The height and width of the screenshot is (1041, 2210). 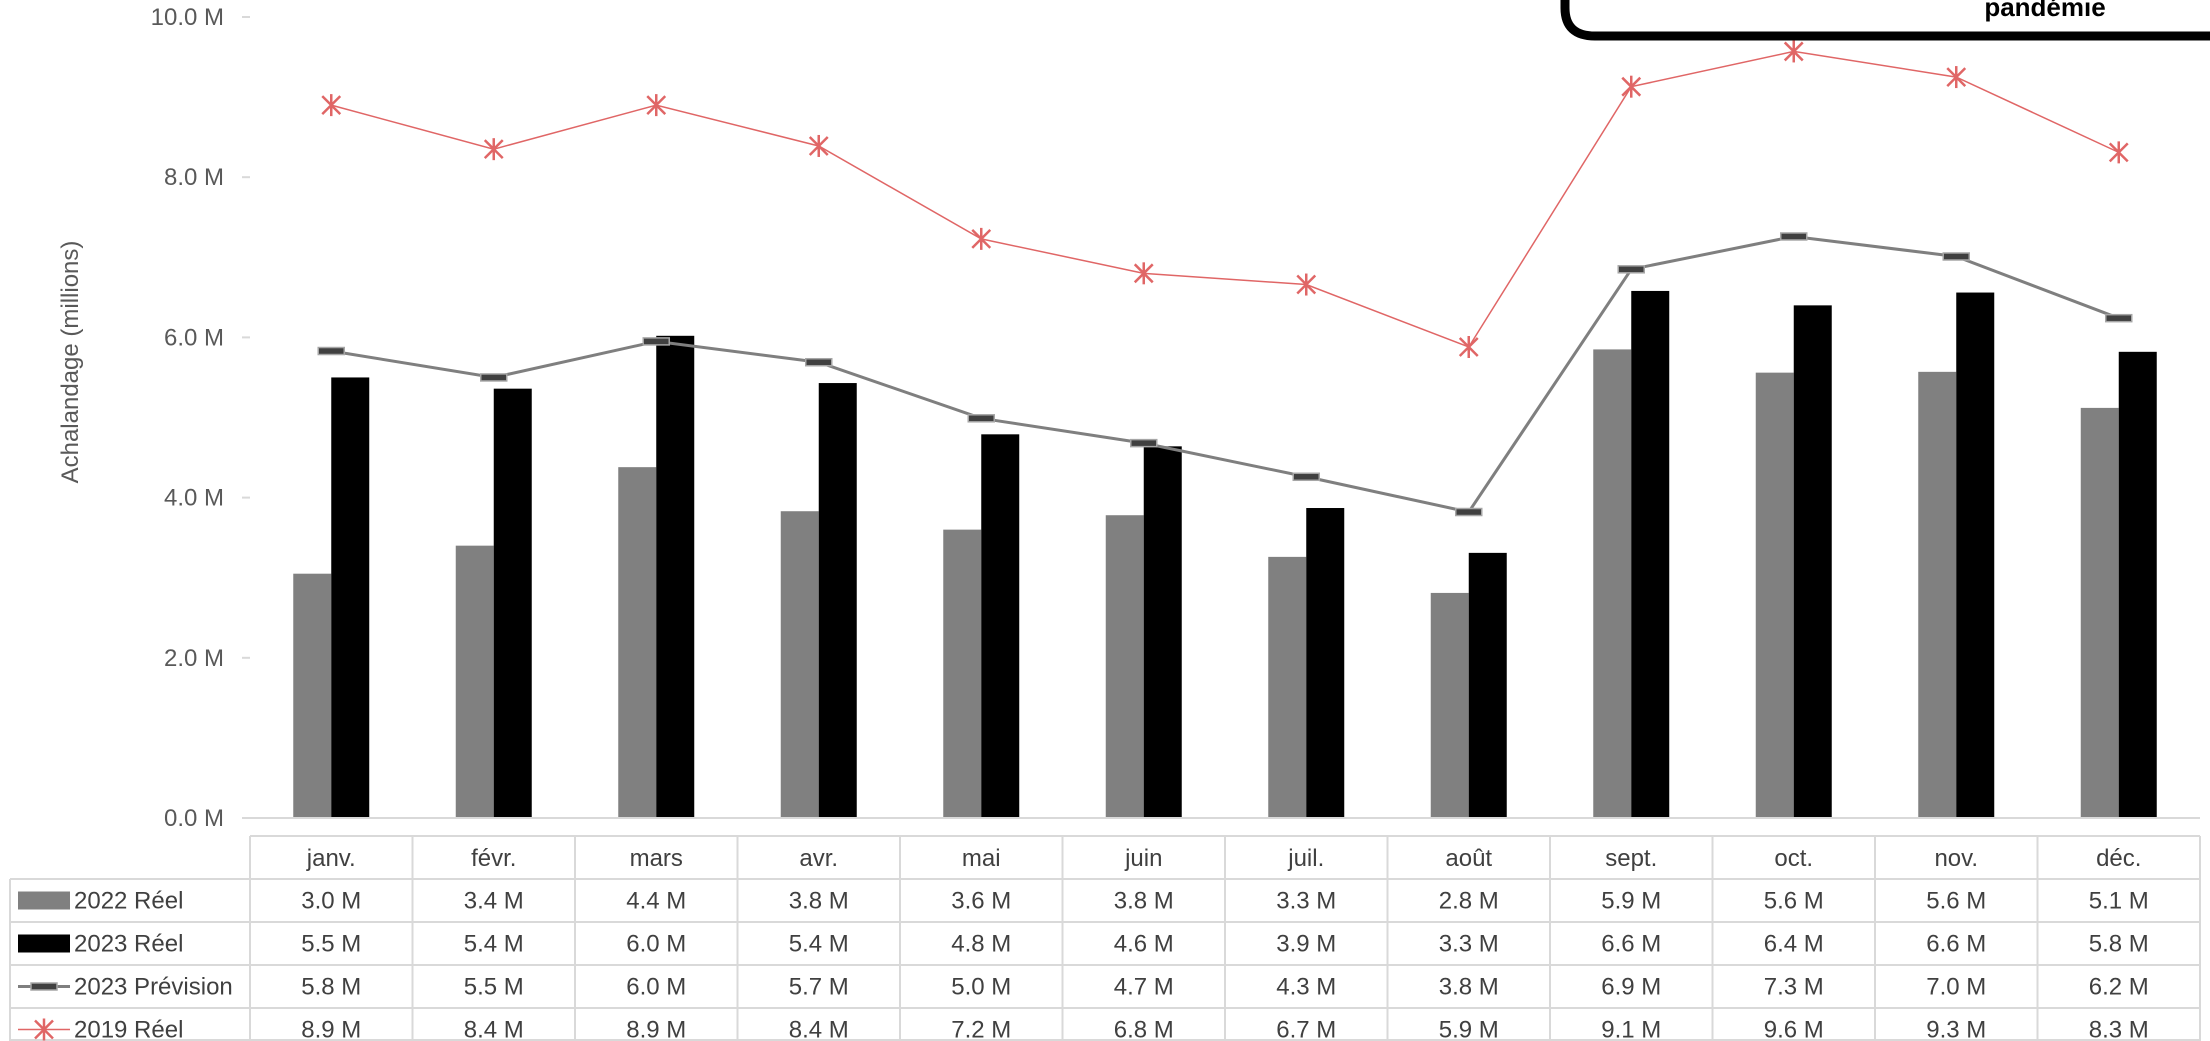 What do you see at coordinates (2044, 11) in the screenshot?
I see `callout-text: pandémie` at bounding box center [2044, 11].